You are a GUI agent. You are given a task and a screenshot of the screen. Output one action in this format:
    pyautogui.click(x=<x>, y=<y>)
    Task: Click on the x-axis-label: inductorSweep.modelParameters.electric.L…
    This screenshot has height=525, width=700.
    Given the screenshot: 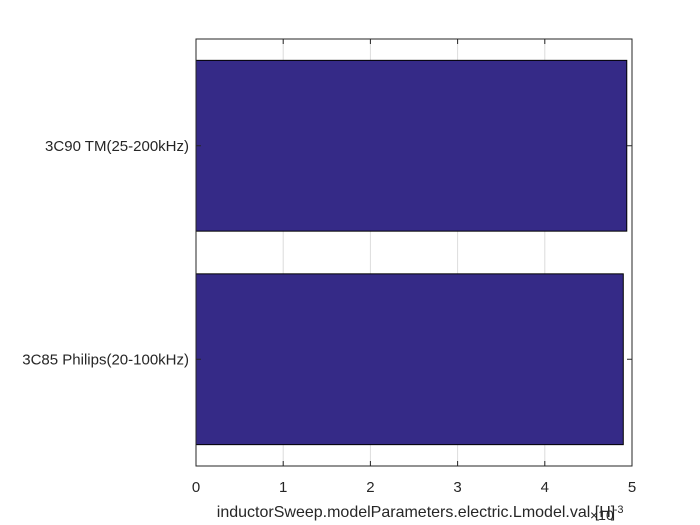 What is the action you would take?
    pyautogui.click(x=416, y=512)
    